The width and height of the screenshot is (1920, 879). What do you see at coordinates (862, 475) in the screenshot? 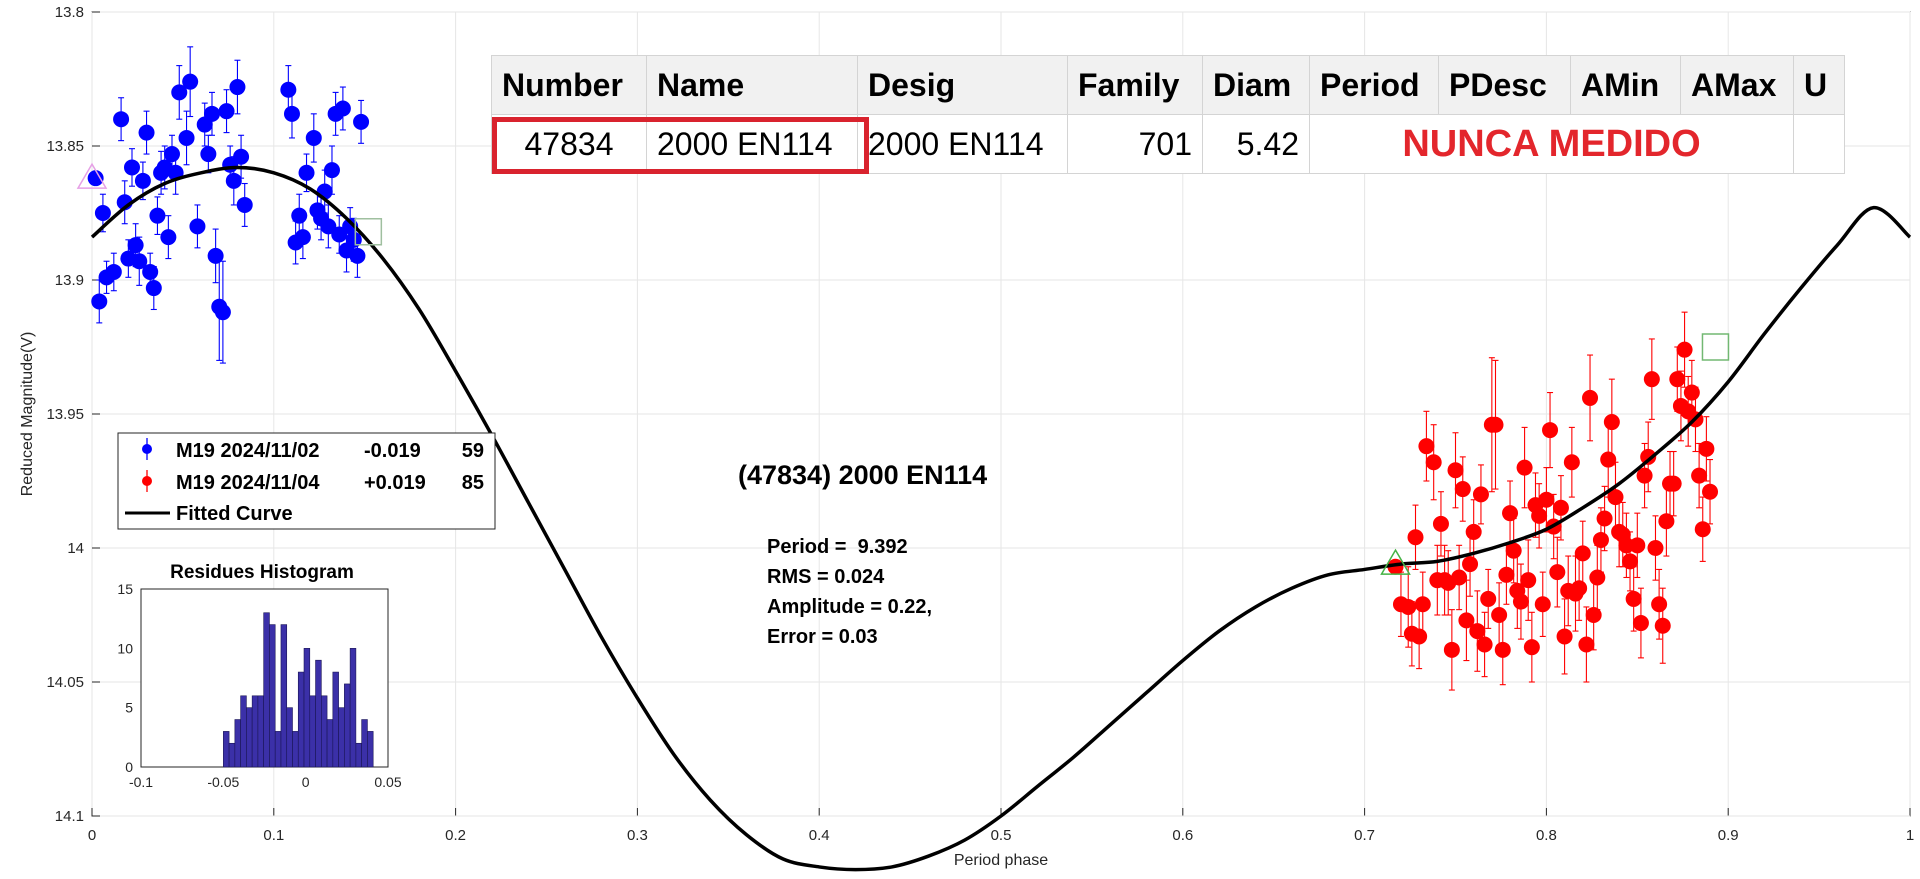
I see `chart-title: (47834) 2000 EN114` at bounding box center [862, 475].